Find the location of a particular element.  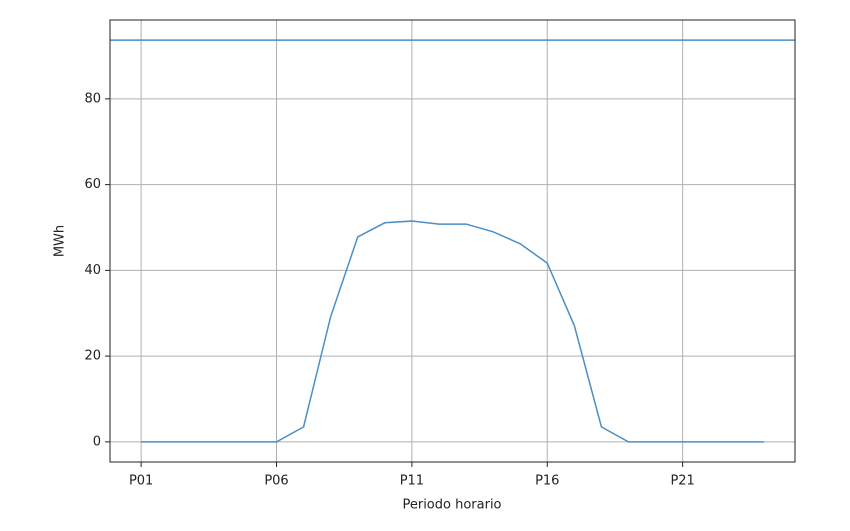

x-tick-label: P01 is located at coordinates (141, 481).